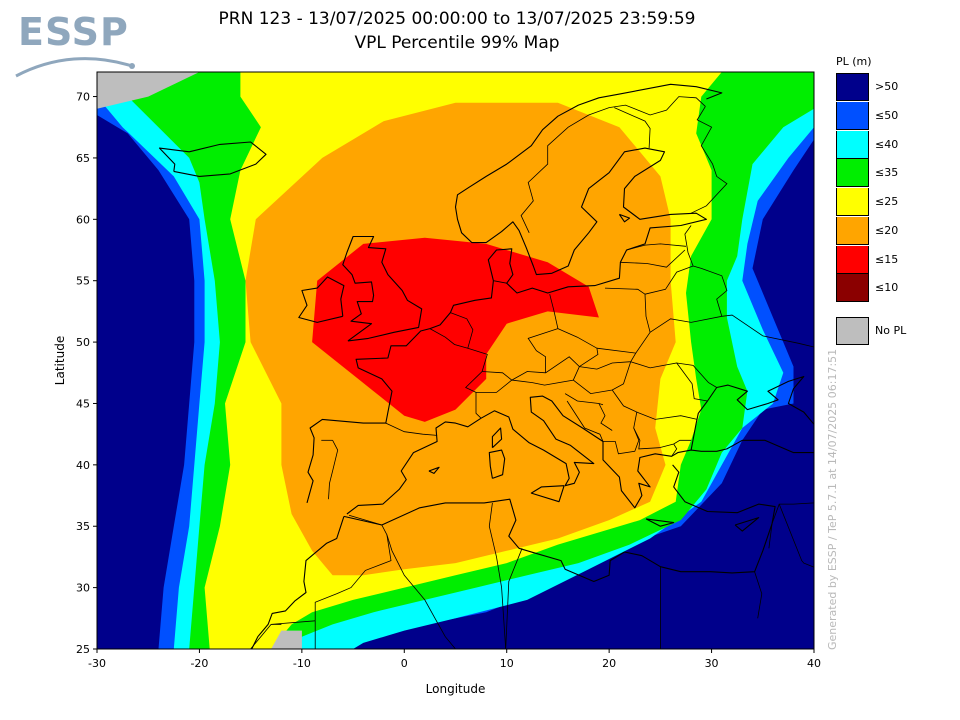 This screenshot has width=960, height=720. I want to click on x-tick-label: -10, so click(302, 663).